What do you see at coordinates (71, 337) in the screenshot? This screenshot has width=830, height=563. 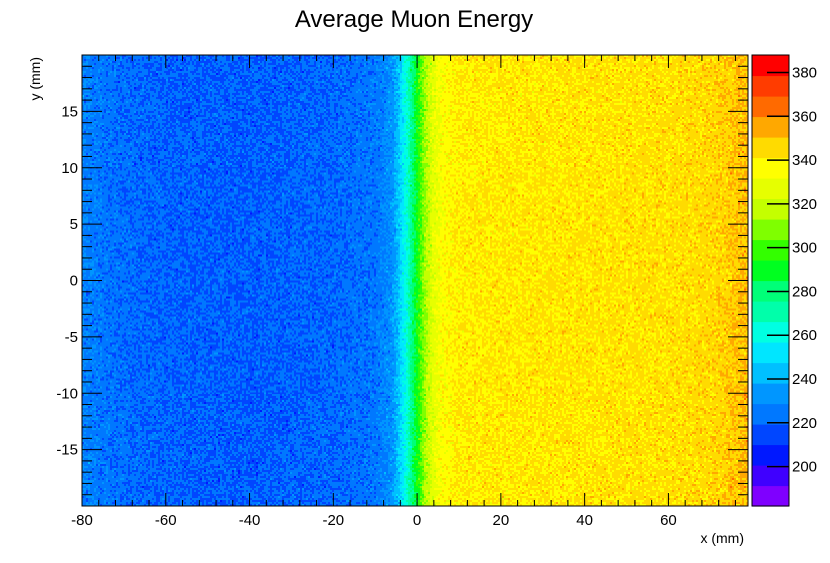 I see `y-tick-label: -5` at bounding box center [71, 337].